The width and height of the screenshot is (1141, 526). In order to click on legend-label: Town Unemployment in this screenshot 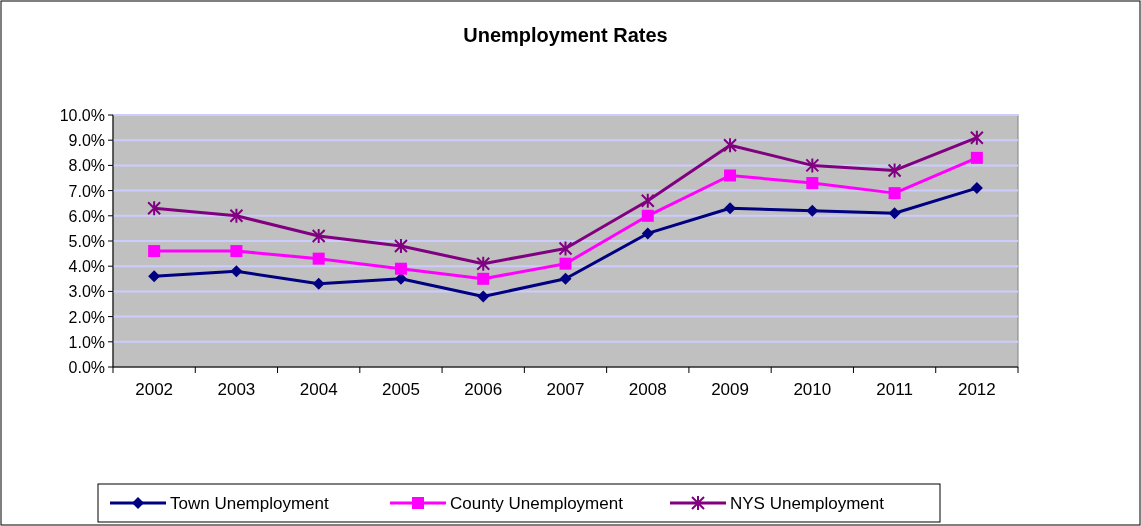, I will do `click(250, 503)`.